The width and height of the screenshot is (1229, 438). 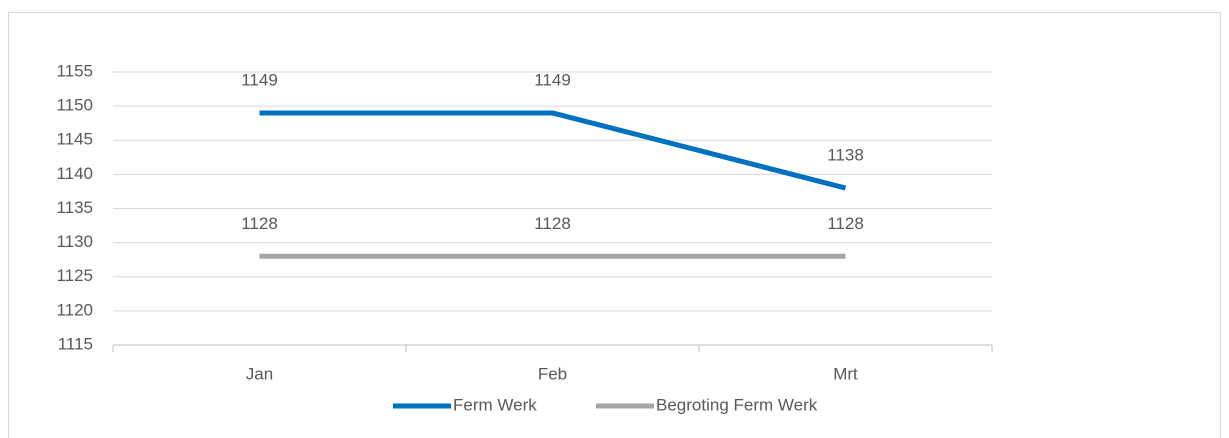 I want to click on x-tick-label: Feb, so click(x=552, y=373).